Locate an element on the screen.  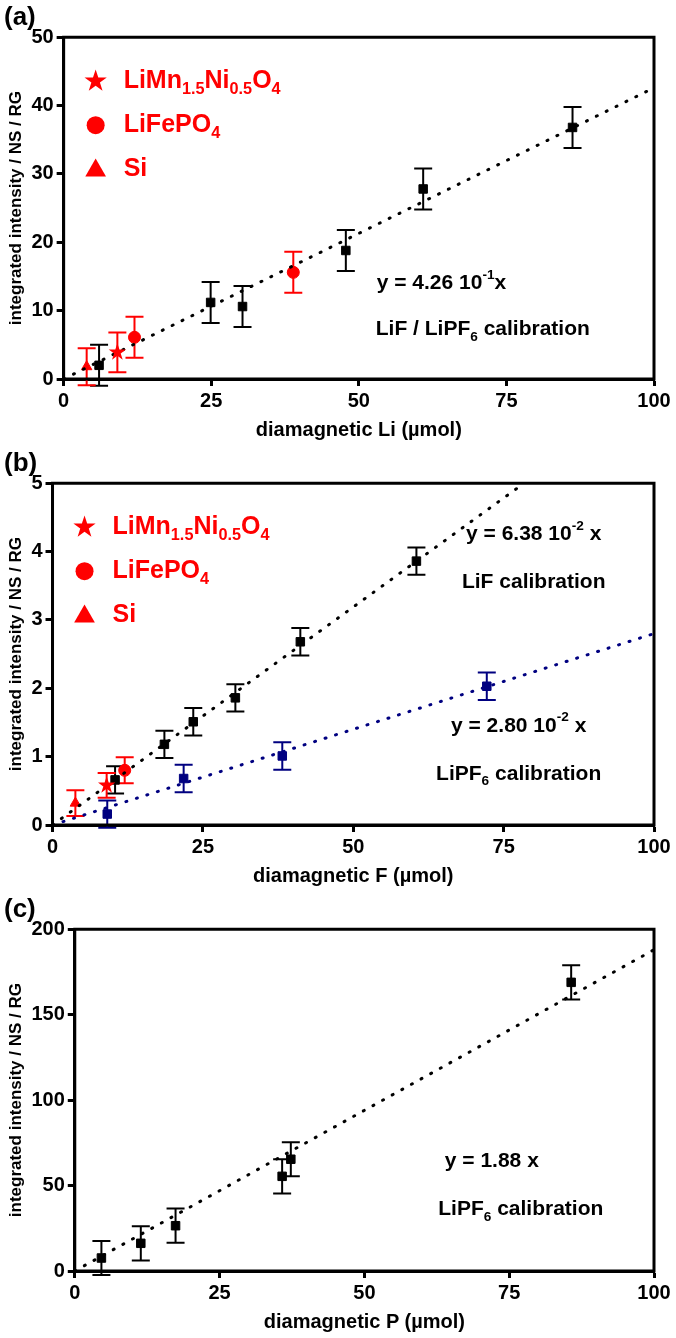
y-tick-label: 150 is located at coordinates (48, 1013).